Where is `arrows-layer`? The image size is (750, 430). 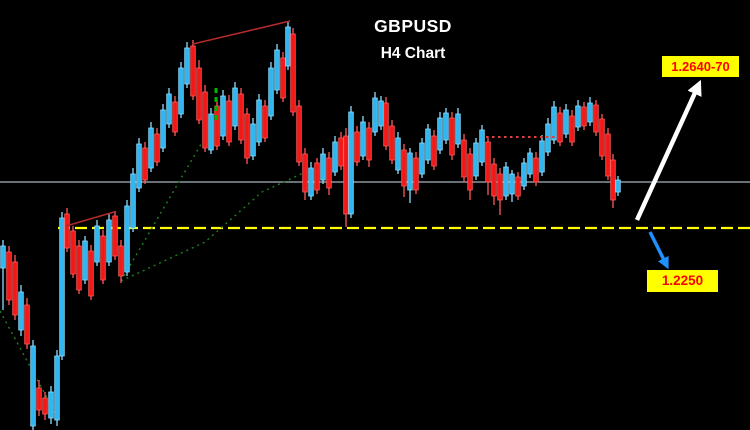 arrows-layer is located at coordinates (668, 174).